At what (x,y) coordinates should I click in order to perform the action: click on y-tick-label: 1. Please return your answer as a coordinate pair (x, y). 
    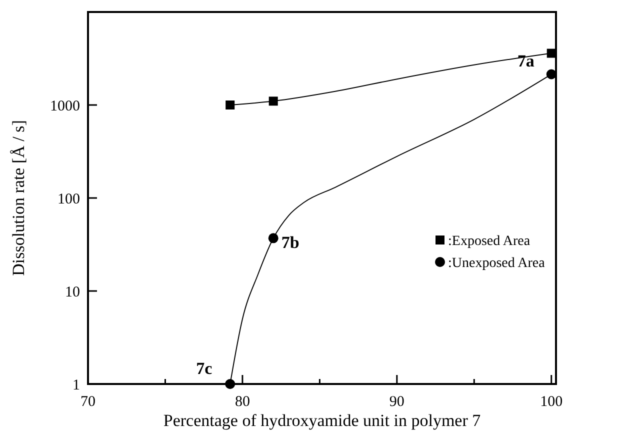
    Looking at the image, I should click on (76, 385).